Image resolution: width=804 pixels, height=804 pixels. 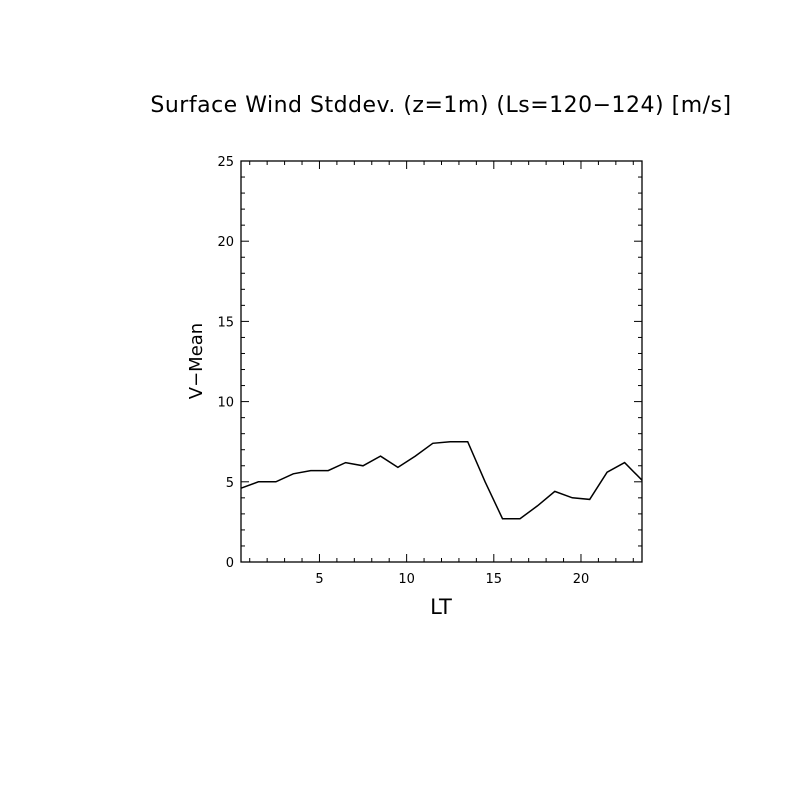 What do you see at coordinates (406, 579) in the screenshot?
I see `x-tick-label: 10` at bounding box center [406, 579].